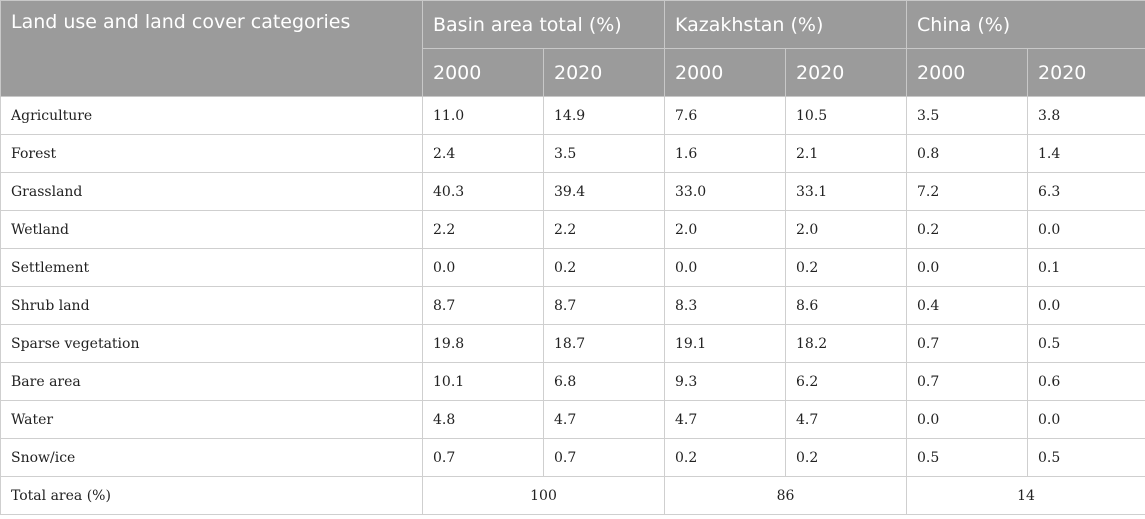 This screenshot has width=1145, height=519. Describe the element at coordinates (543, 495) in the screenshot. I see `total-value-cell: 100` at that location.